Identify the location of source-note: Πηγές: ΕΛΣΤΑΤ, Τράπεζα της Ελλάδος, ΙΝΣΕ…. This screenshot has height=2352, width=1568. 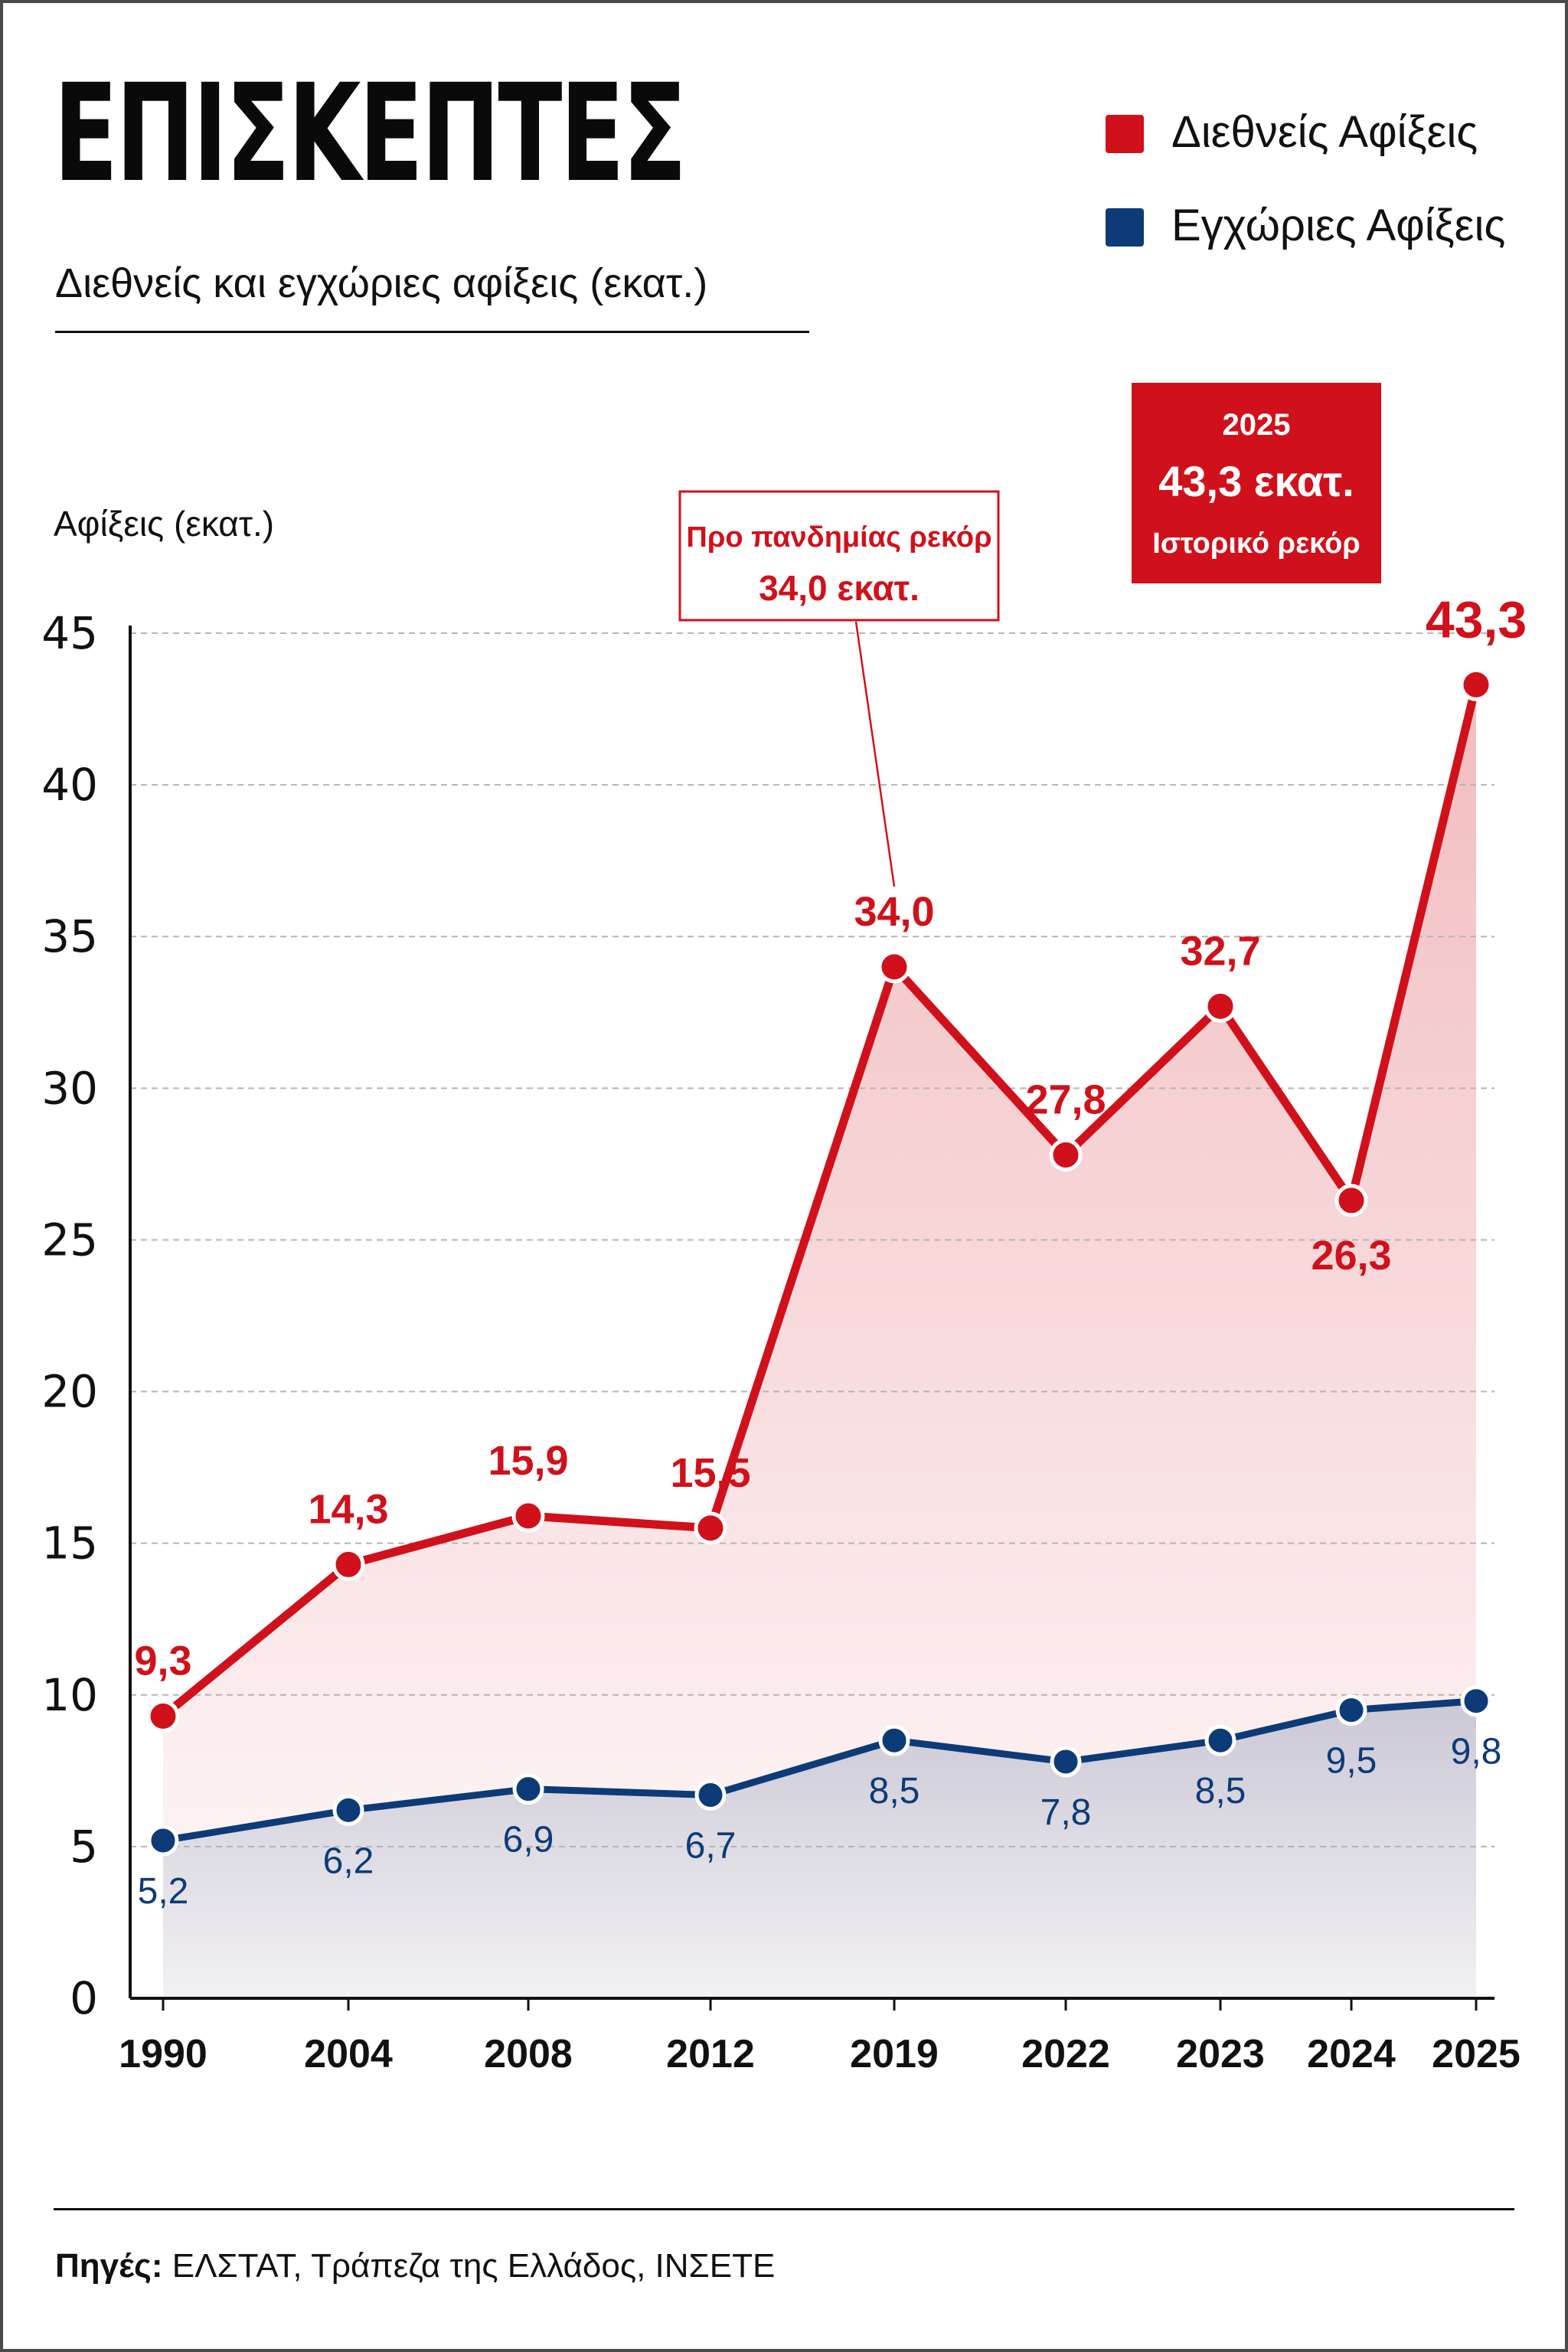
(415, 2266).